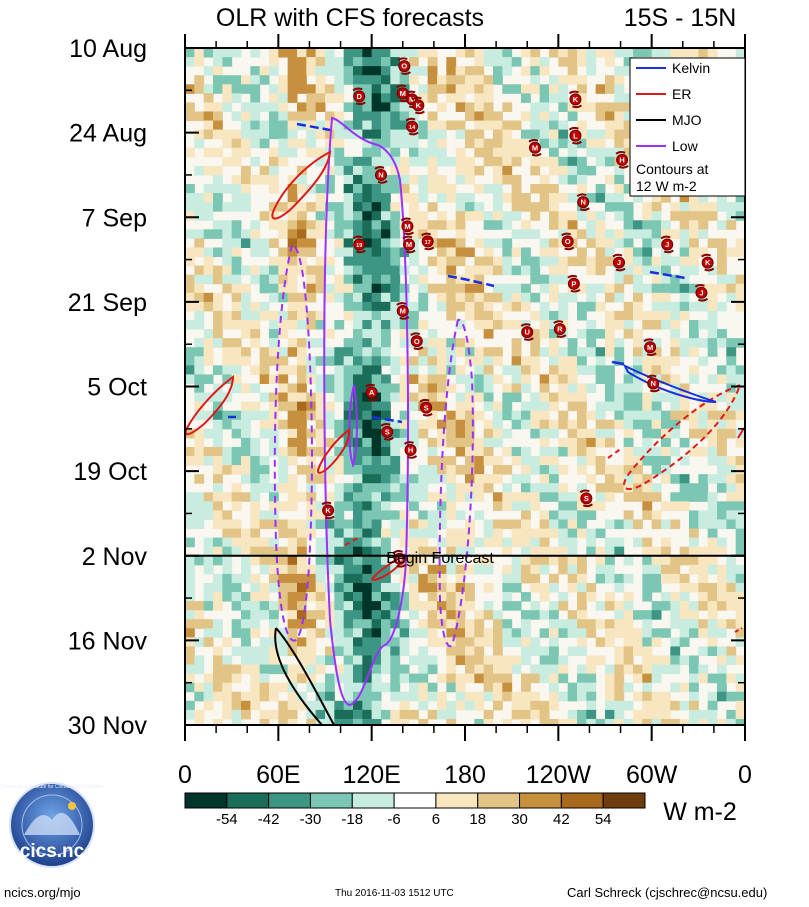 The height and width of the screenshot is (907, 809). Describe the element at coordinates (624, 800) in the screenshot. I see `colorbar-swatch` at that location.